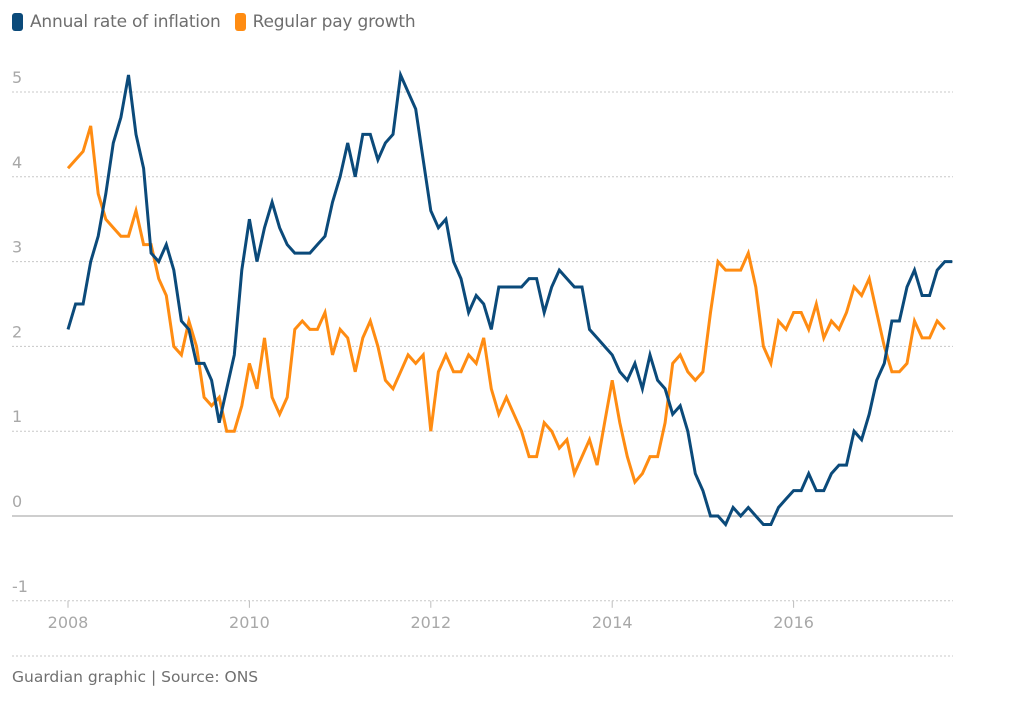 The image size is (1024, 710). What do you see at coordinates (125, 22) in the screenshot?
I see `legend-label-inflation: Annual rate of inflation` at bounding box center [125, 22].